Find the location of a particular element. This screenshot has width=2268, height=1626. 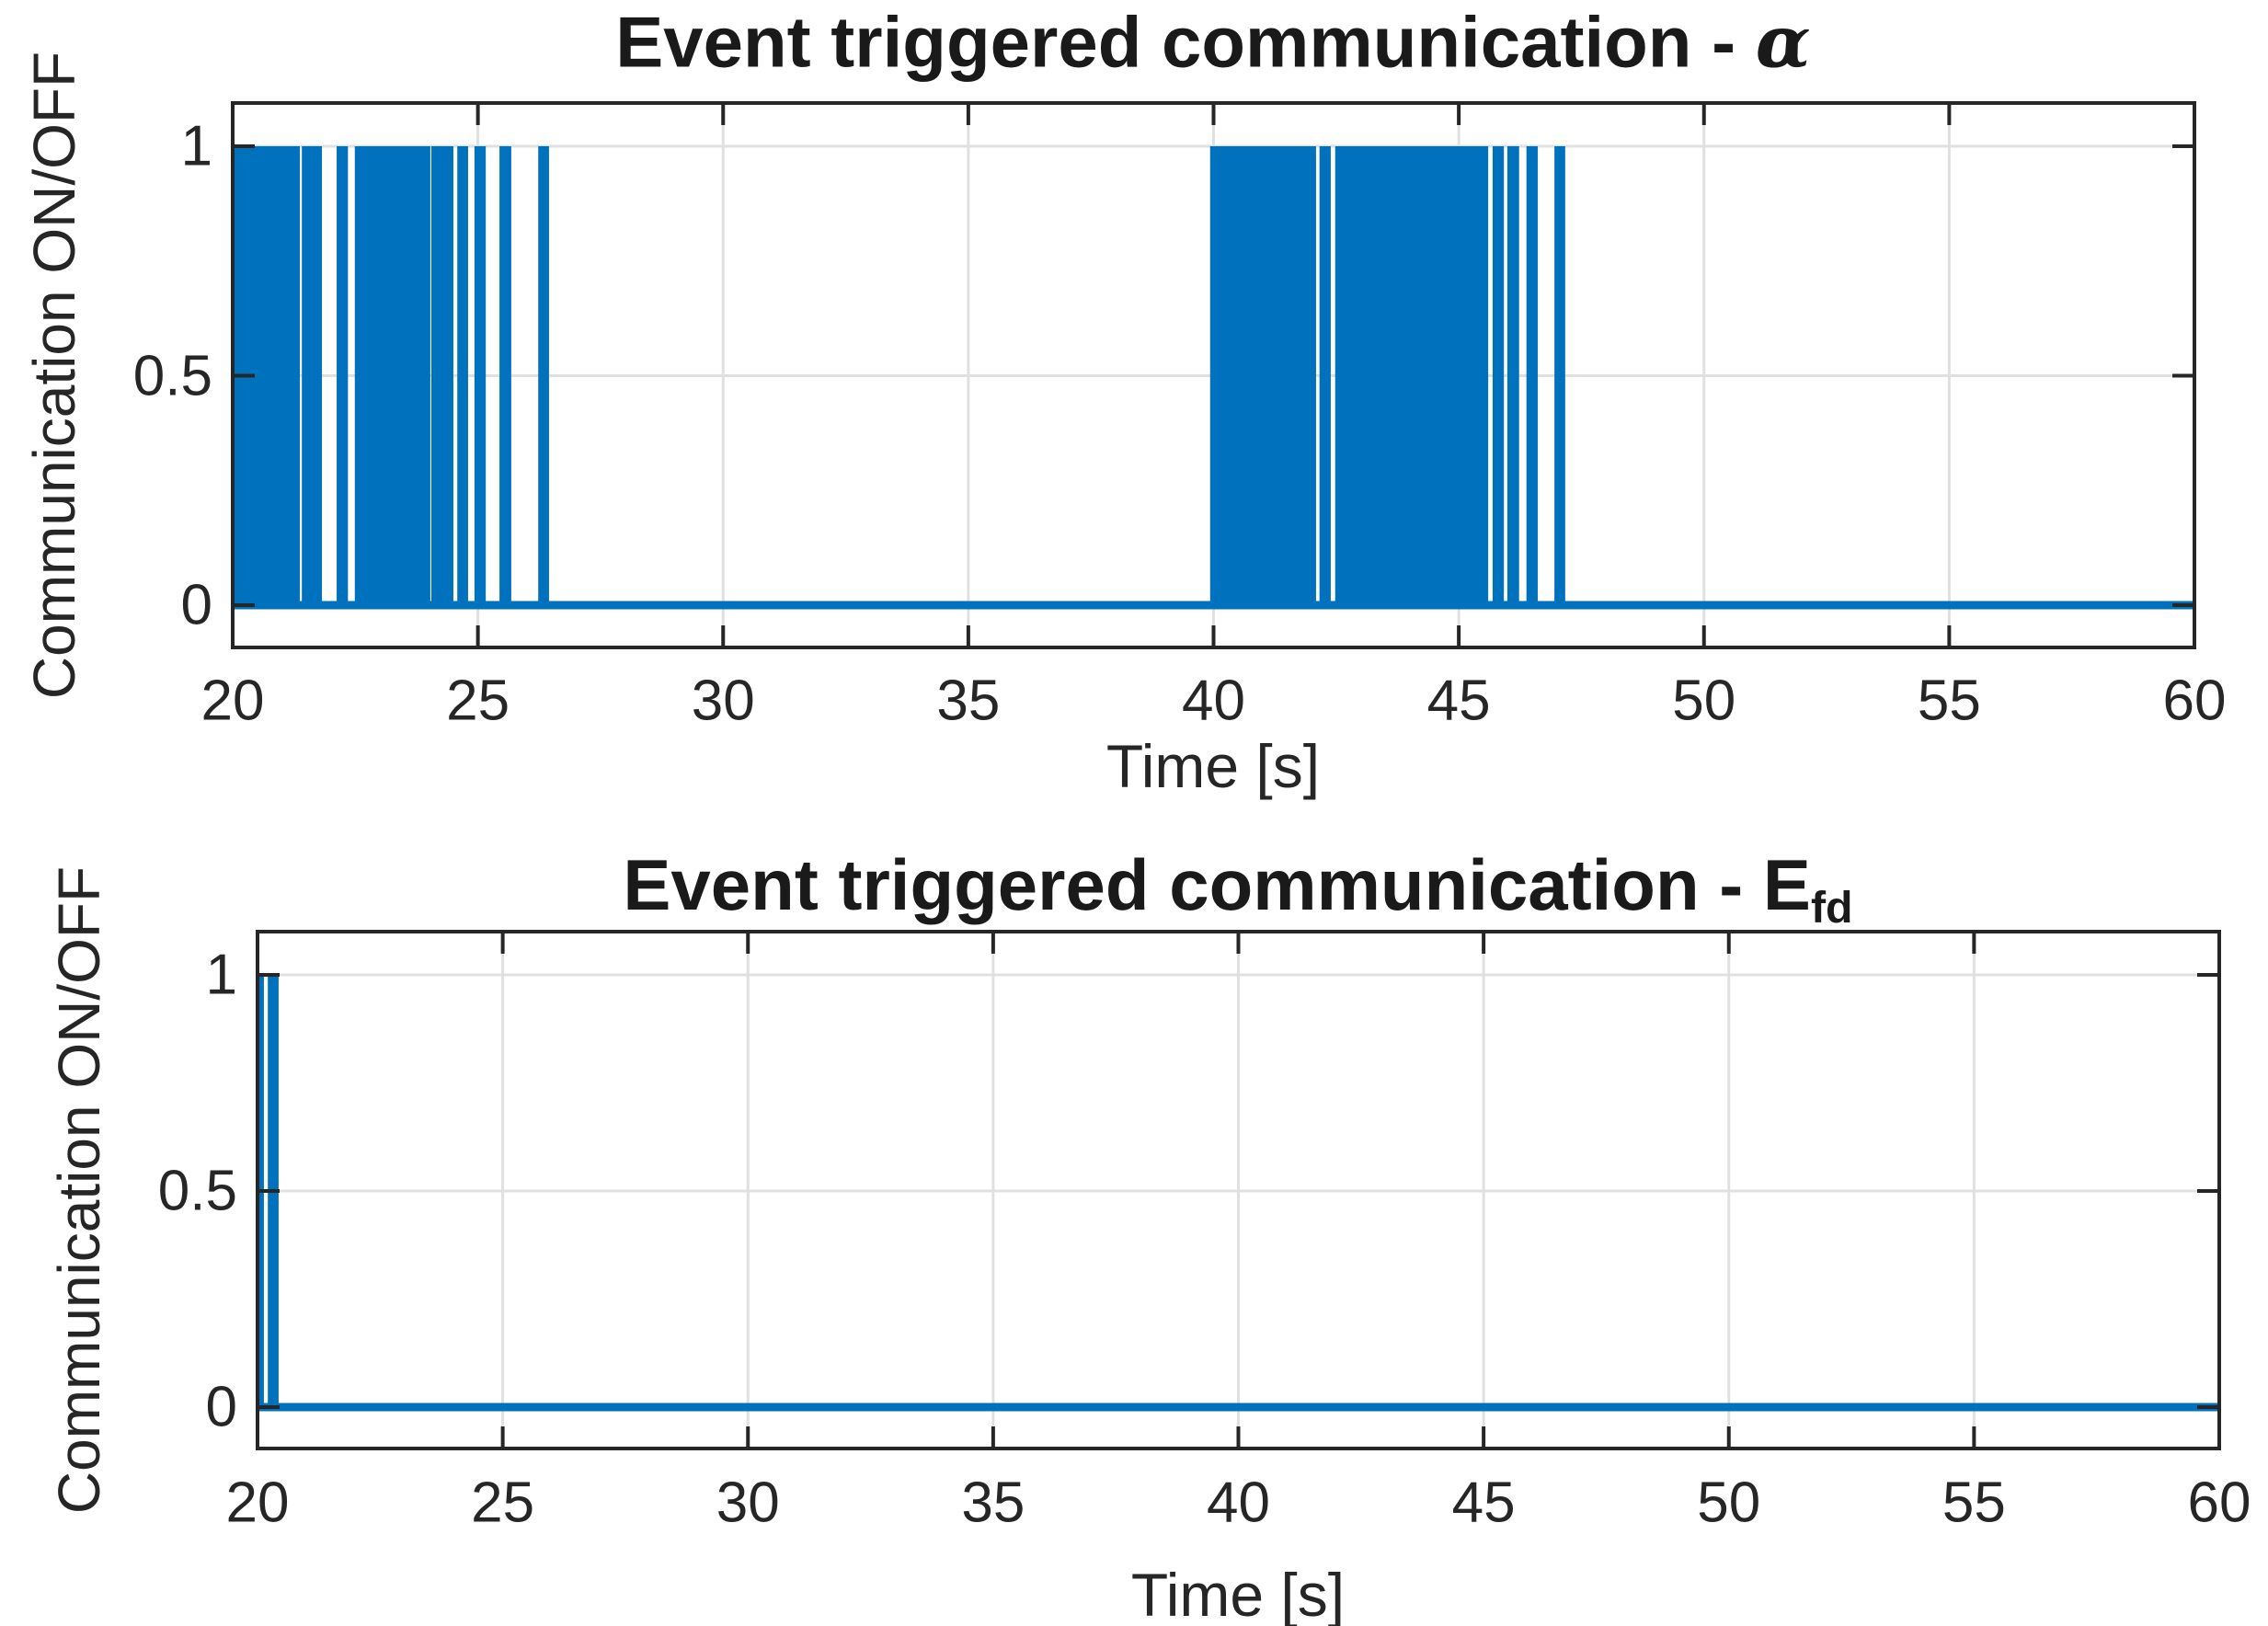

top-plot-title-text: Event triggered communication - is located at coordinates (1175, 42).